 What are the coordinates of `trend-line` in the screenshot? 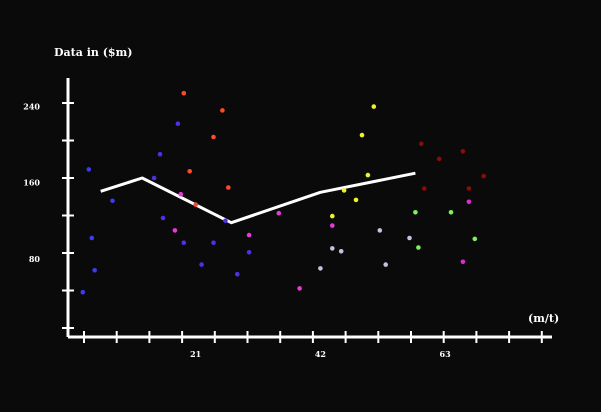 It's located at (258, 198).